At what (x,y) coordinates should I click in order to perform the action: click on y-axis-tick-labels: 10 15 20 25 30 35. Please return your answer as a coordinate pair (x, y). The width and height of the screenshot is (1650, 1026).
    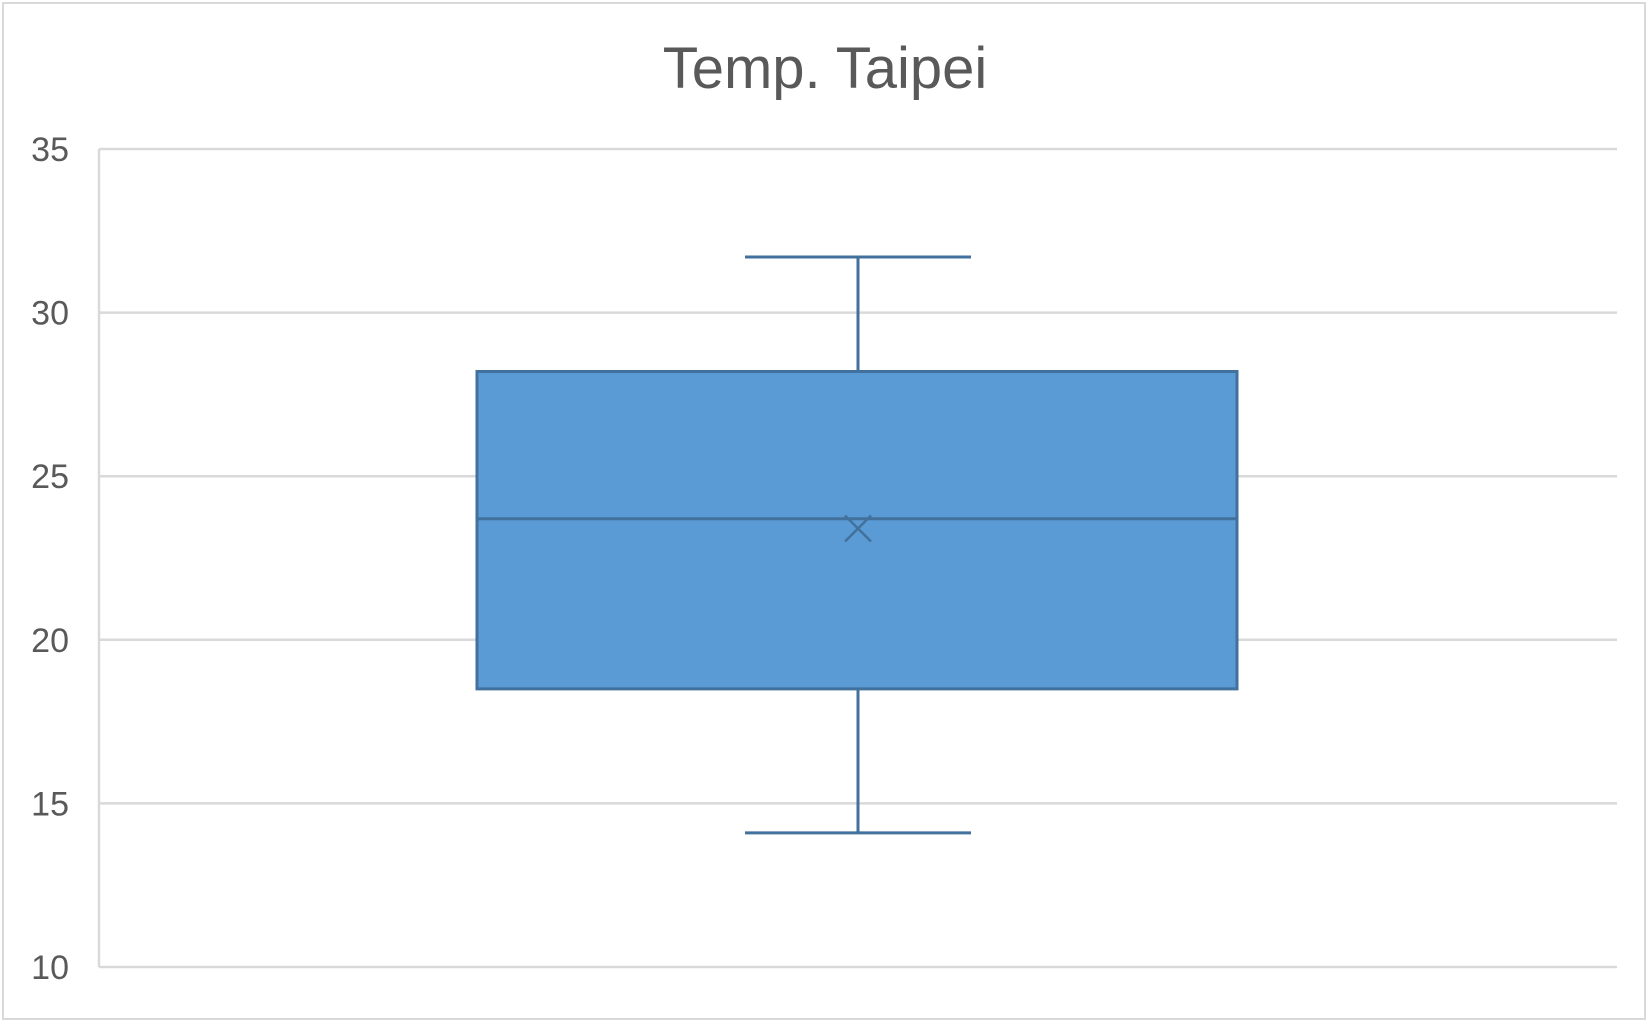
    Looking at the image, I should click on (50, 559).